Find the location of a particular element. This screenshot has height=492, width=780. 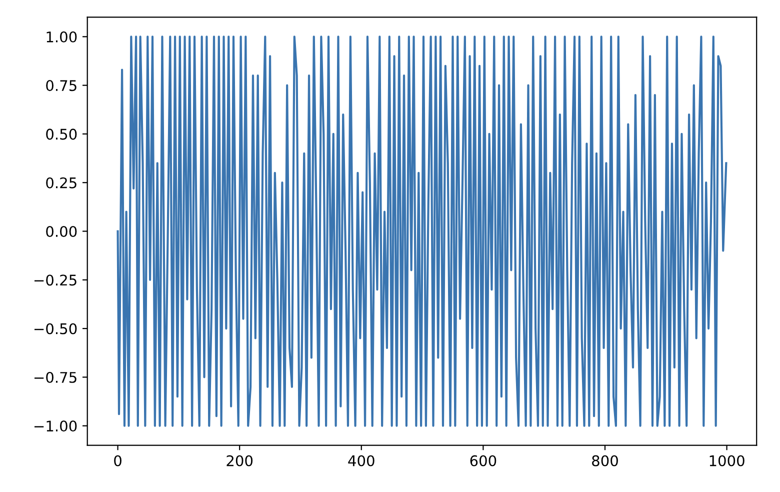

y-tick-label: −1.00 is located at coordinates (55, 426).